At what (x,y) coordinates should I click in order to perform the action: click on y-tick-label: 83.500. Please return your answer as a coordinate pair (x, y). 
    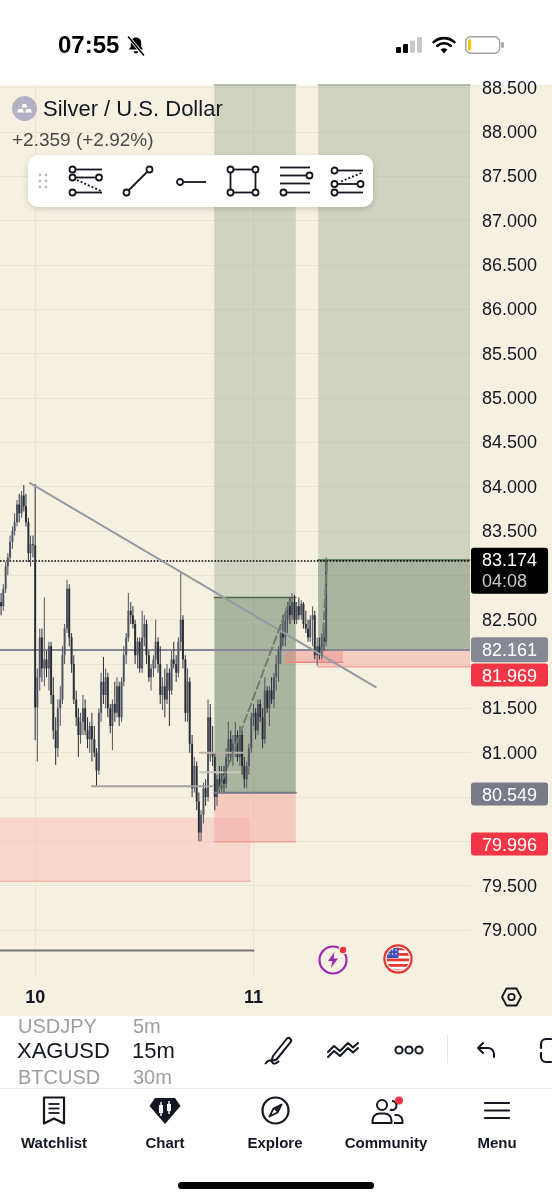
    Looking at the image, I should click on (510, 531).